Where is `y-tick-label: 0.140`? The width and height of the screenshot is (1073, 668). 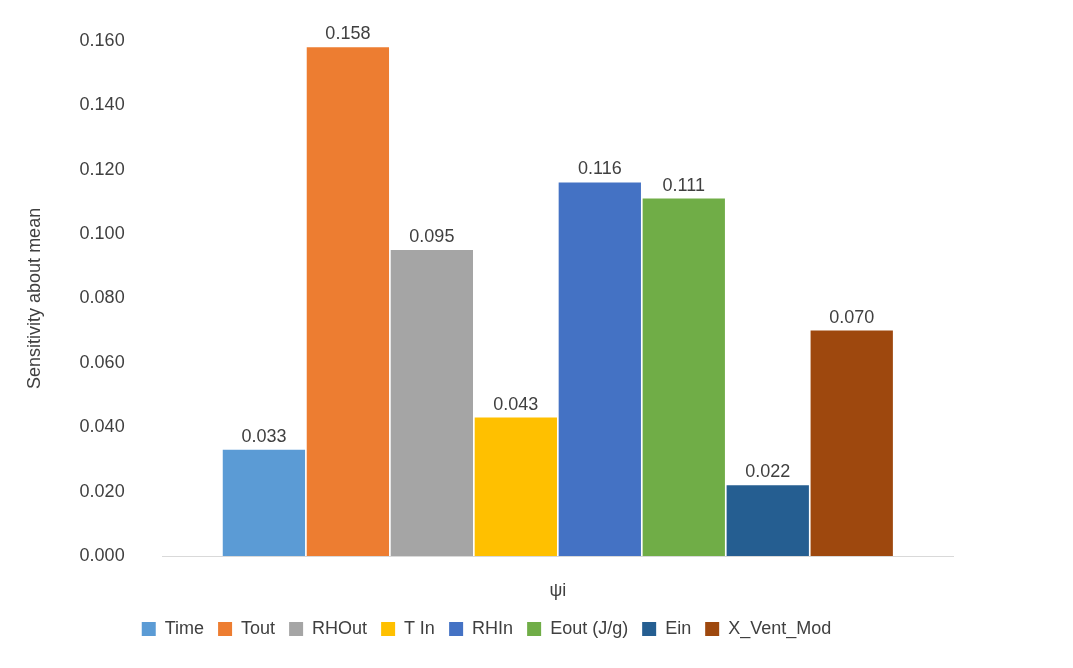 y-tick-label: 0.140 is located at coordinates (102, 104).